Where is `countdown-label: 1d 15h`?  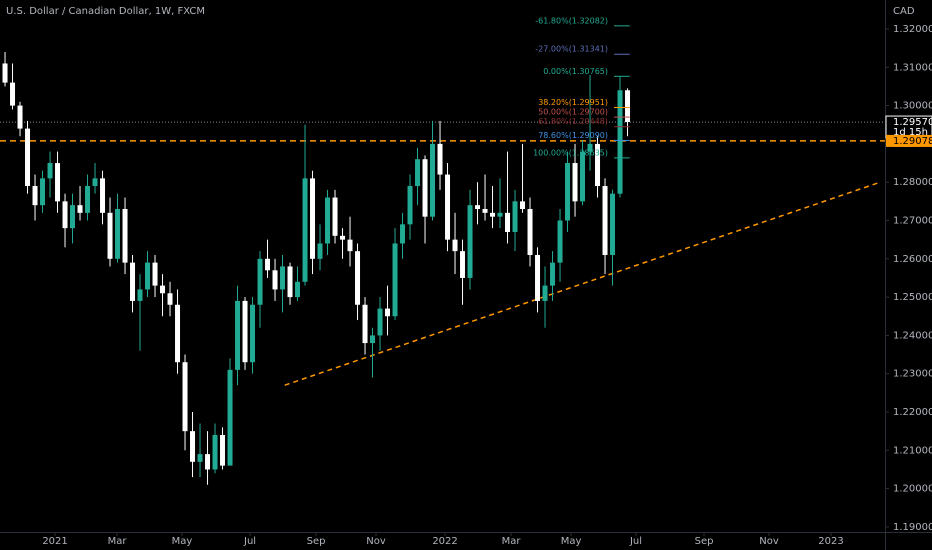 countdown-label: 1d 15h is located at coordinates (910, 132).